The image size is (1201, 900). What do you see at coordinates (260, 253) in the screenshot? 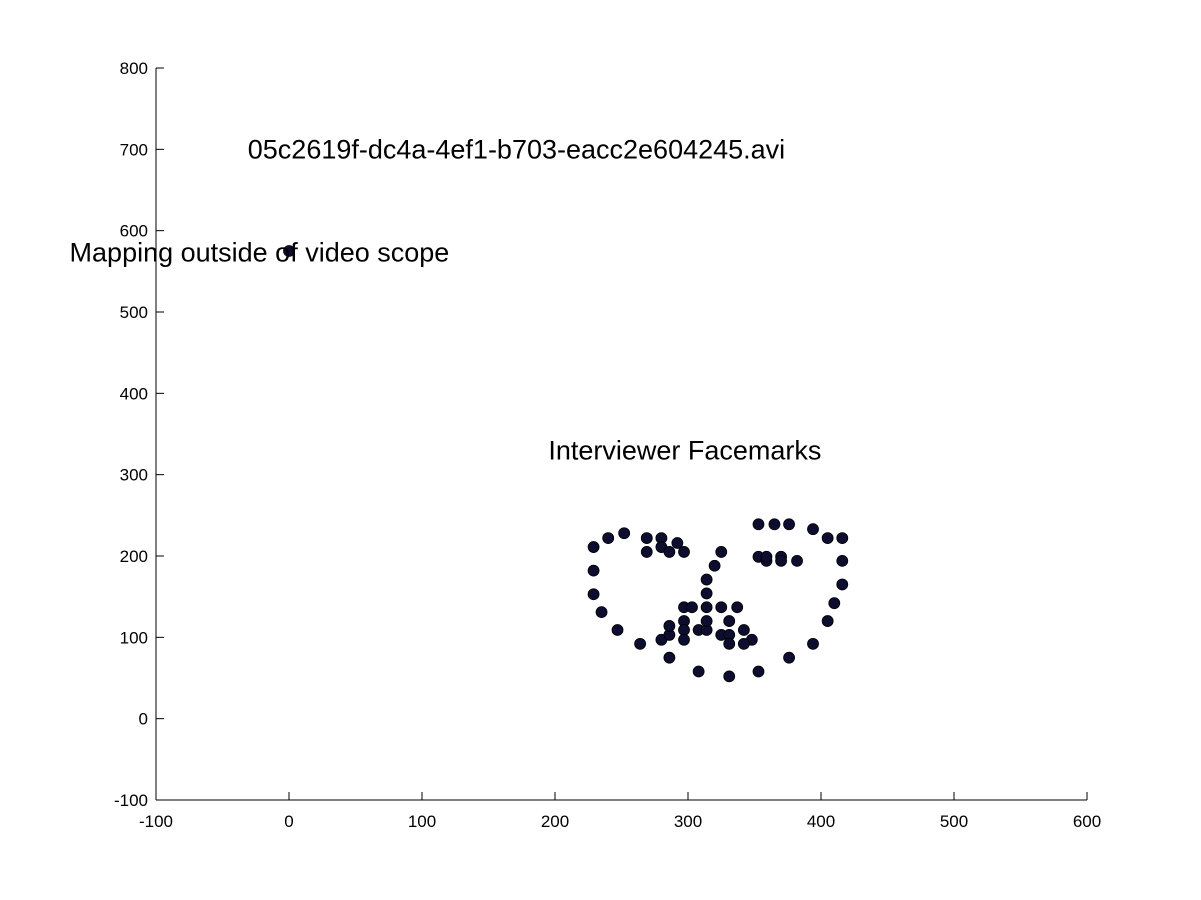
I see `annotation-text: Mapping outside of video scope` at bounding box center [260, 253].